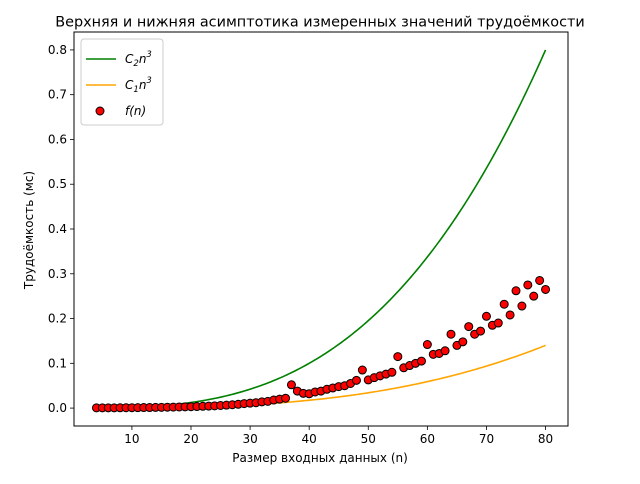 The width and height of the screenshot is (640, 484). I want to click on y-tick-label: 0.3, so click(57, 274).